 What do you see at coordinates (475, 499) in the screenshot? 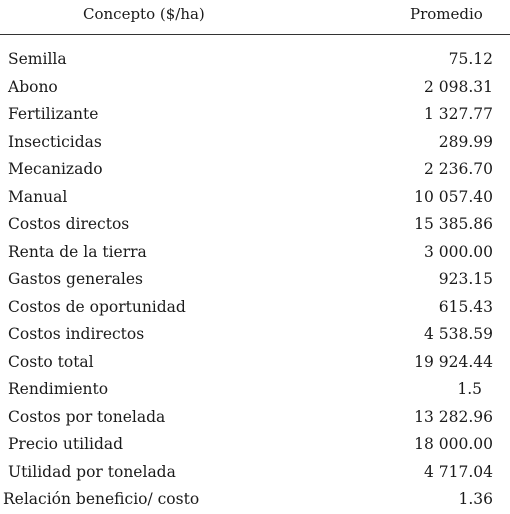
I see `row-value: 1.36` at bounding box center [475, 499].